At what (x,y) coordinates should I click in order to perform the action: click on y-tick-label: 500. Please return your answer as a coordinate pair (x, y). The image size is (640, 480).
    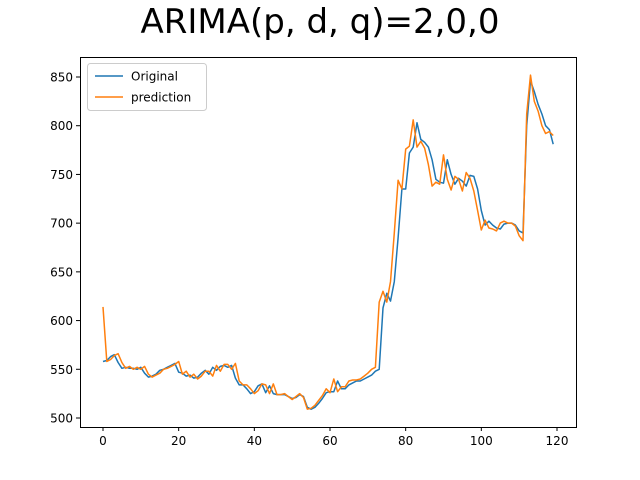
    Looking at the image, I should click on (61, 419).